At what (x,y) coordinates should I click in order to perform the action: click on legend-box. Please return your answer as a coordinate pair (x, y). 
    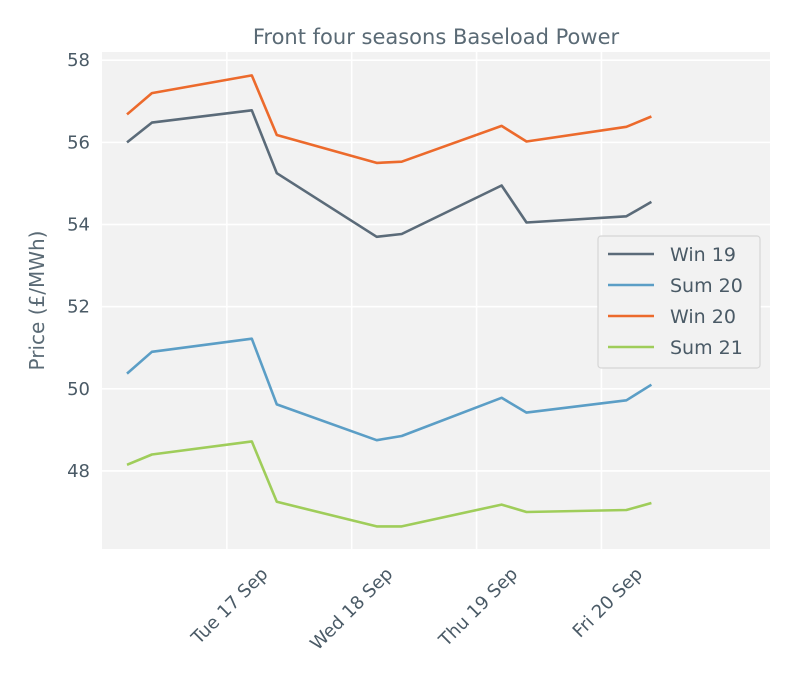
    Looking at the image, I should click on (679, 302).